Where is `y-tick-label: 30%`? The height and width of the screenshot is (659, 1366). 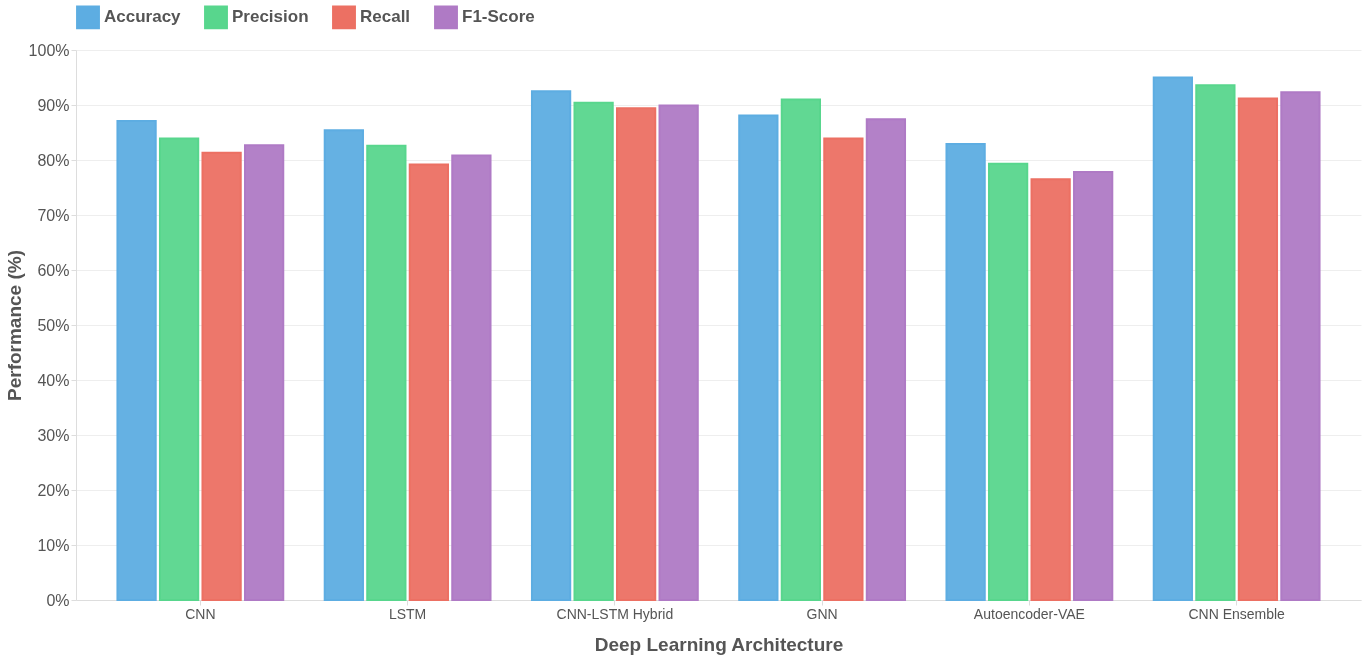
y-tick-label: 30% is located at coordinates (53, 435).